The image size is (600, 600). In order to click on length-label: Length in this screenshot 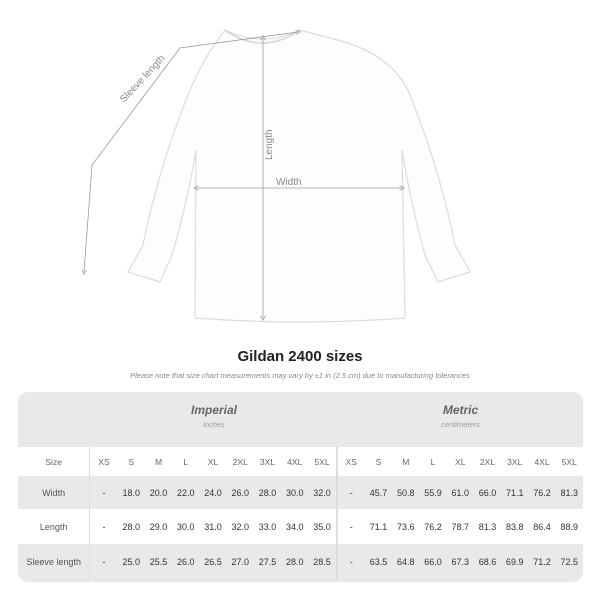, I will do `click(269, 144)`.